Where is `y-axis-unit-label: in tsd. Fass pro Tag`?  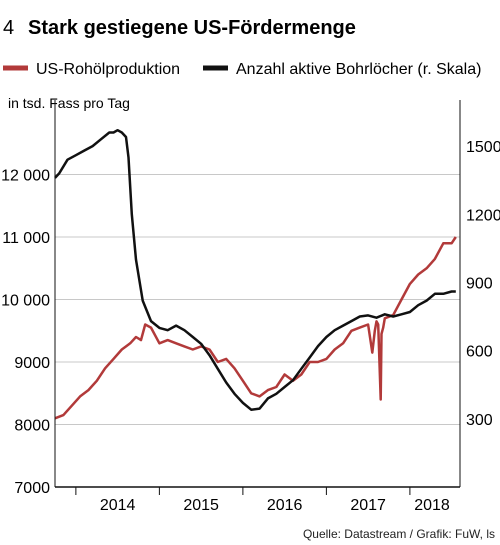 y-axis-unit-label: in tsd. Fass pro Tag is located at coordinates (69, 103).